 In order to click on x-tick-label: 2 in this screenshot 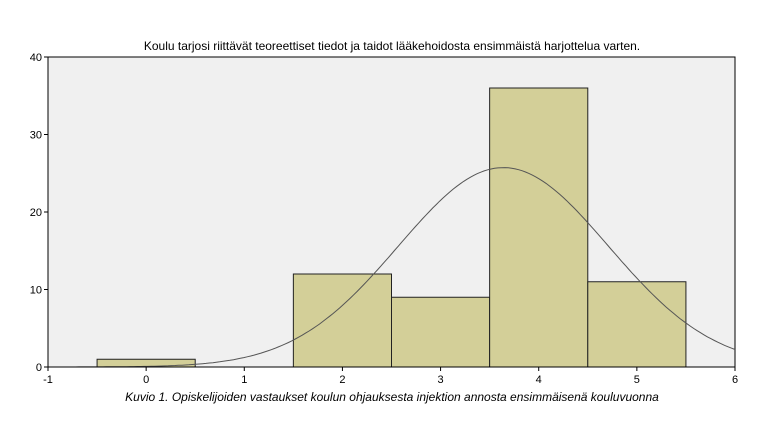, I will do `click(342, 380)`.